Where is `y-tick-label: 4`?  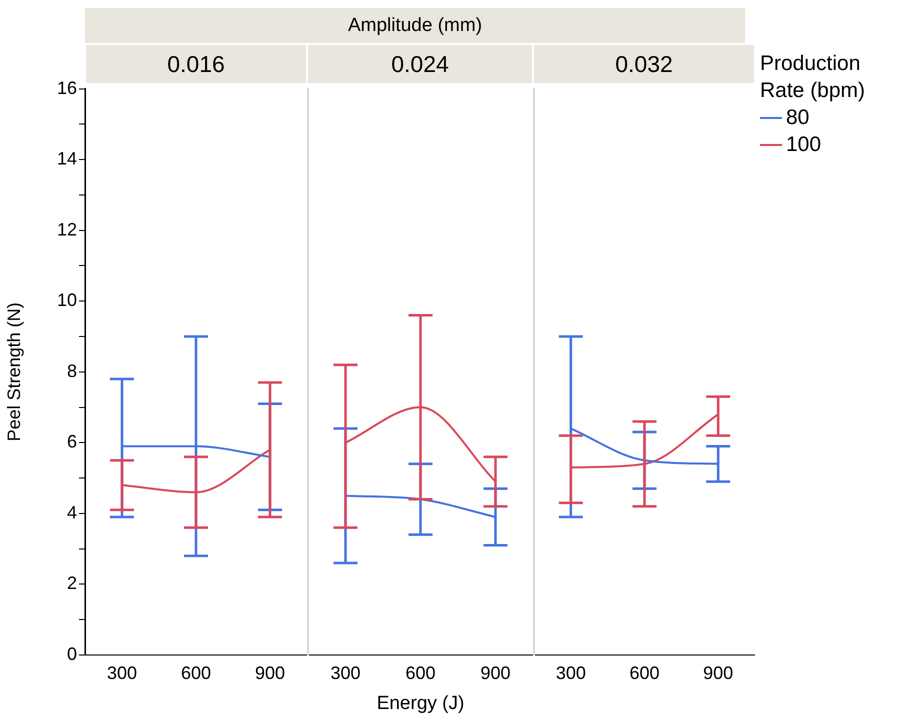
y-tick-label: 4 is located at coordinates (71, 512).